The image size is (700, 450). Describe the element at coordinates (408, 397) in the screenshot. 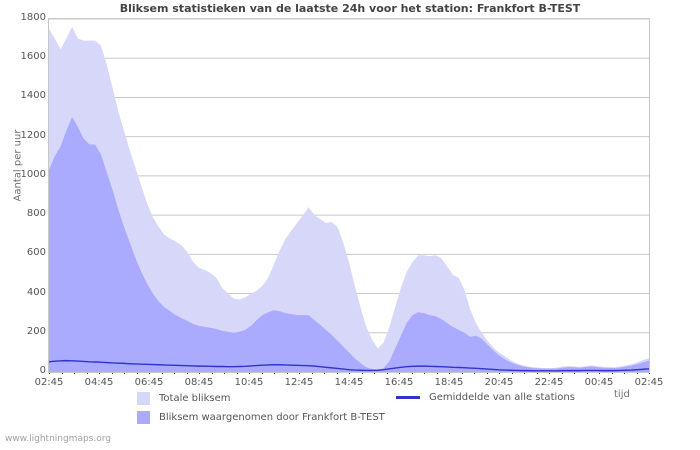

I see `legend-line-swatch` at that location.